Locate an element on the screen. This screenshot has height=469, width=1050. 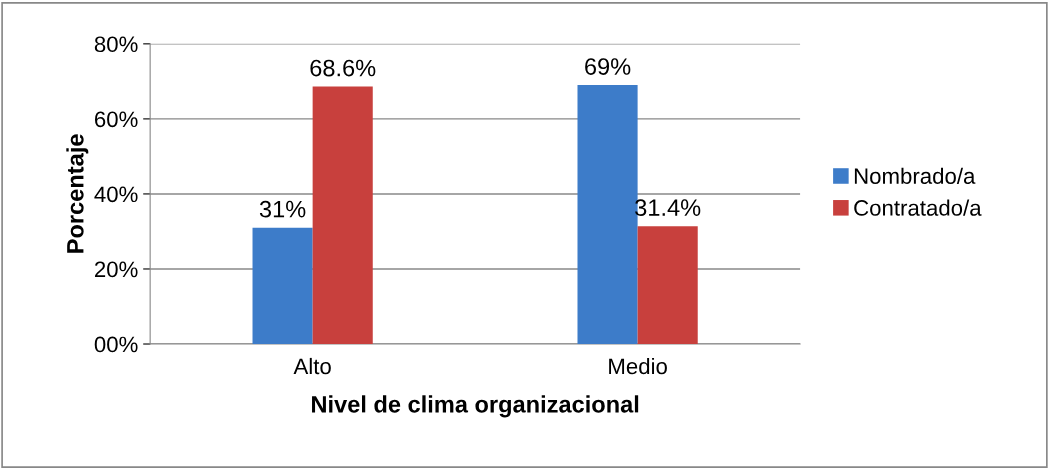
data-label: 68.6% is located at coordinates (343, 68).